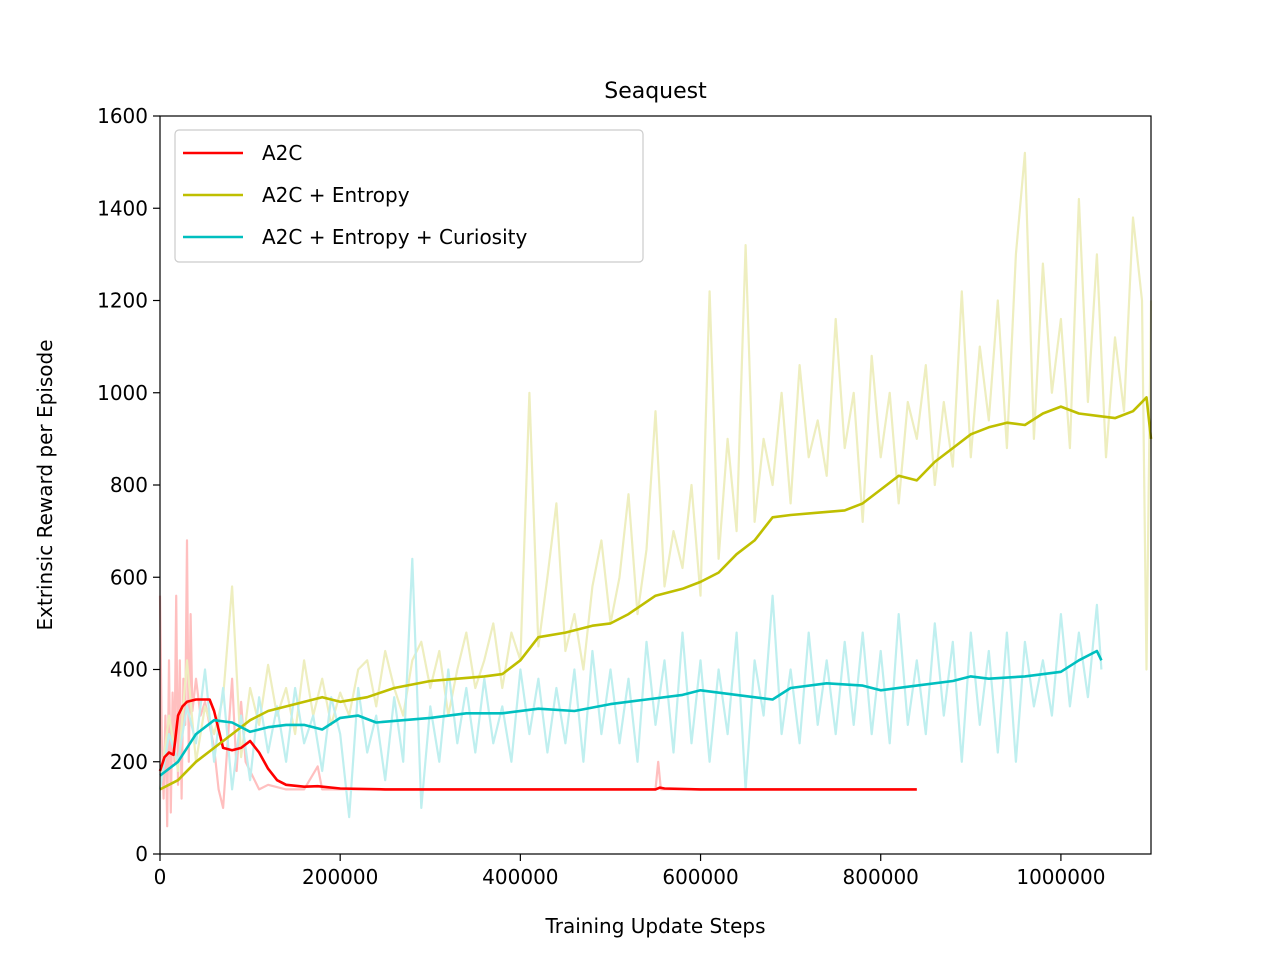 This screenshot has width=1280, height=960. I want to click on x-axis: 0 200000 400000 600000 800000 1000000, so click(629, 871).